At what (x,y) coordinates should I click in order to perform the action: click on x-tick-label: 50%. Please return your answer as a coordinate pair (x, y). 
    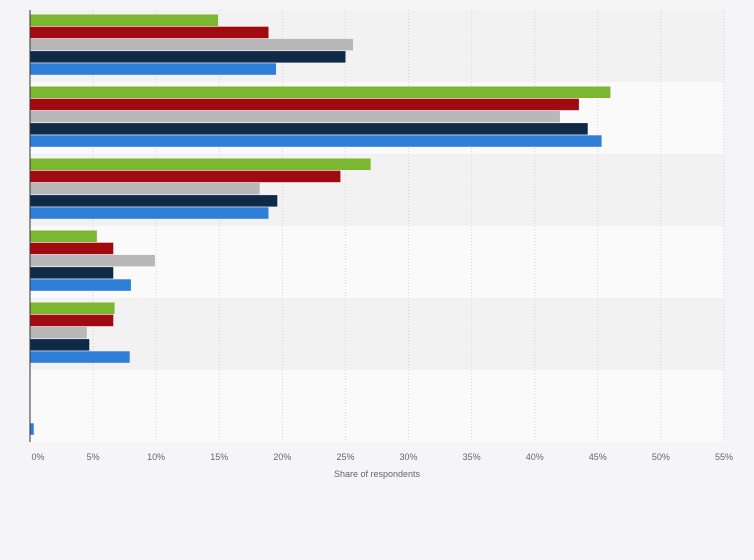
    Looking at the image, I should click on (661, 457).